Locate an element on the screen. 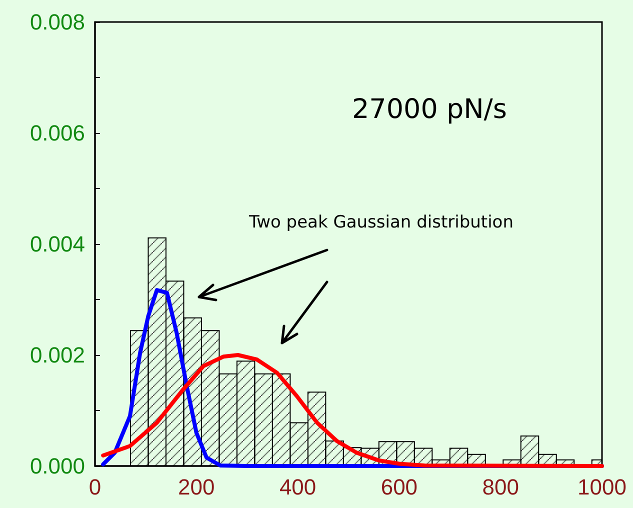 Image resolution: width=633 pixels, height=508 pixels. y-tick-label: 0.008 is located at coordinates (57, 22).